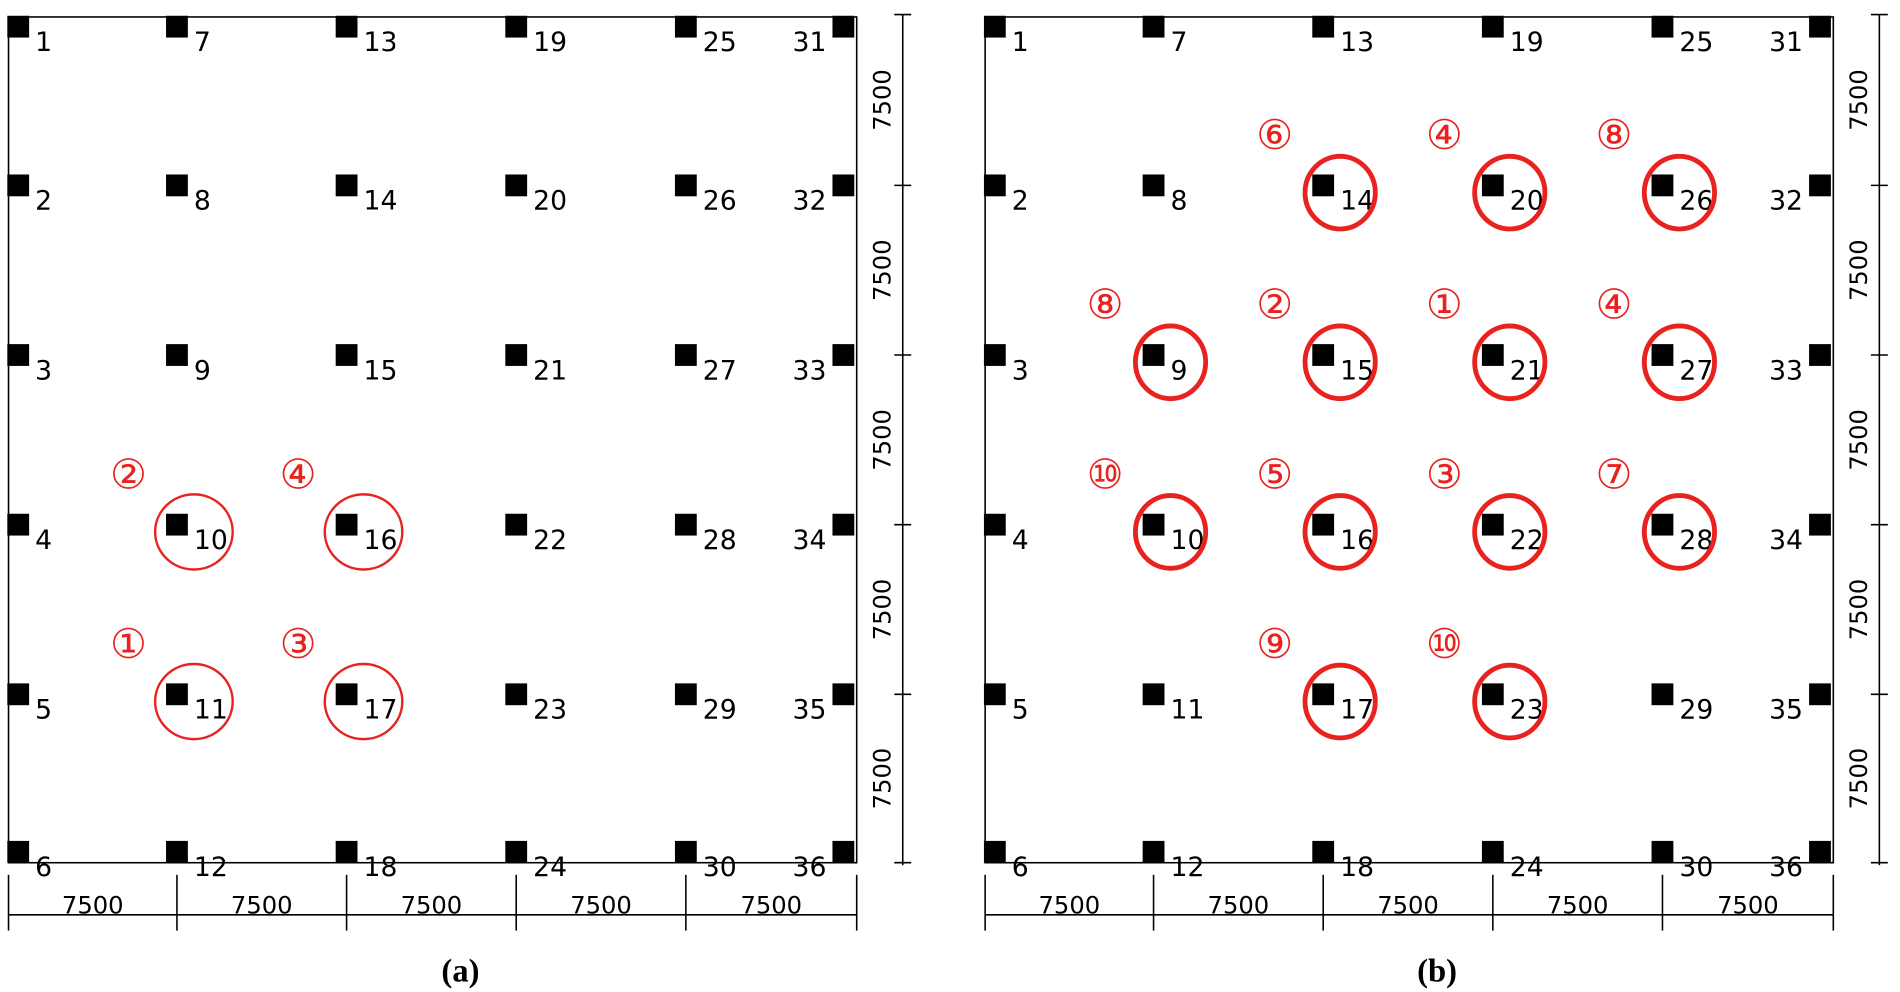 Image resolution: width=1900 pixels, height=992 pixels. What do you see at coordinates (1274, 135) in the screenshot?
I see `mark-order: ⑥` at bounding box center [1274, 135].